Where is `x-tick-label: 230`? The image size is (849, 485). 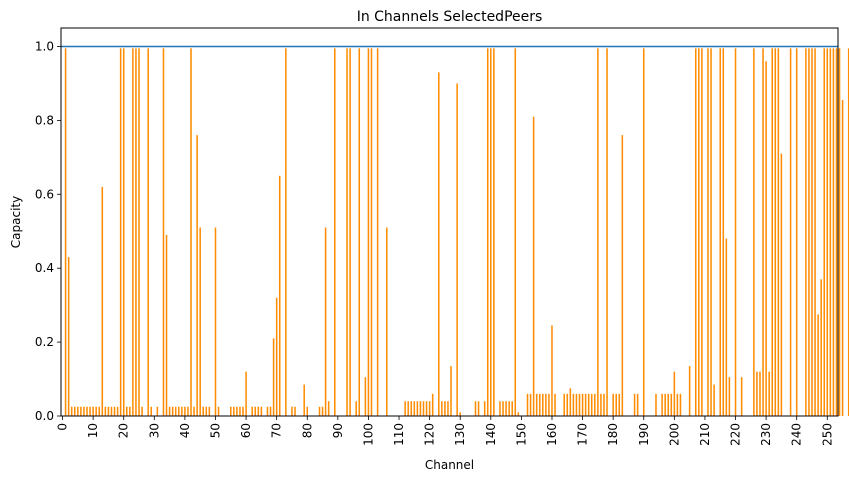 x-tick-label: 230 is located at coordinates (766, 434).